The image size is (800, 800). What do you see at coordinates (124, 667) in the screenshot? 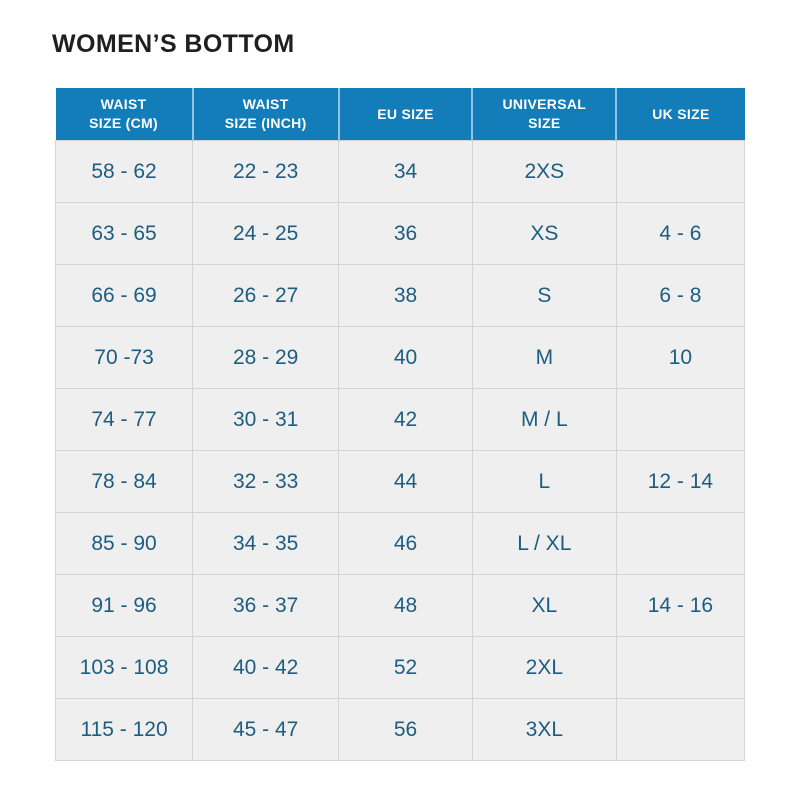
I see `table-cell: 103 - 108` at bounding box center [124, 667].